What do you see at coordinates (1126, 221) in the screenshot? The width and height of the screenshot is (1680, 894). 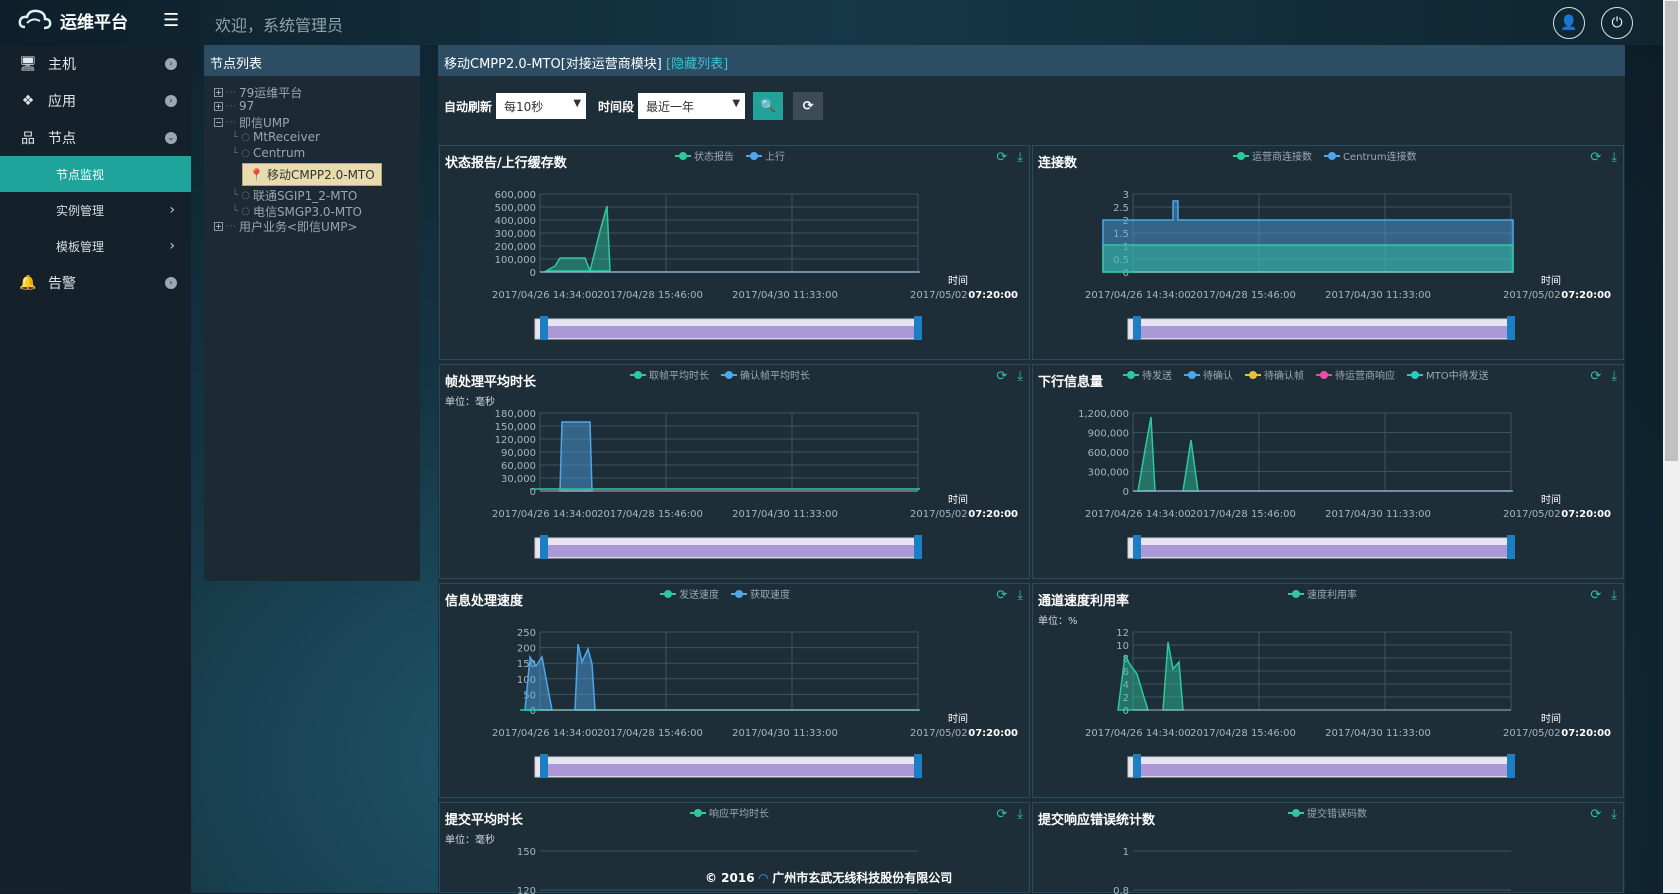 I see `y-tick-label: 2` at bounding box center [1126, 221].